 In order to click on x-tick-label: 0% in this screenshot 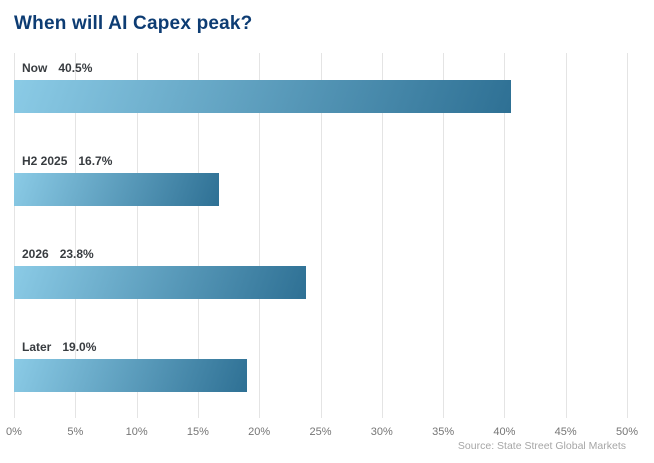, I will do `click(14, 432)`.